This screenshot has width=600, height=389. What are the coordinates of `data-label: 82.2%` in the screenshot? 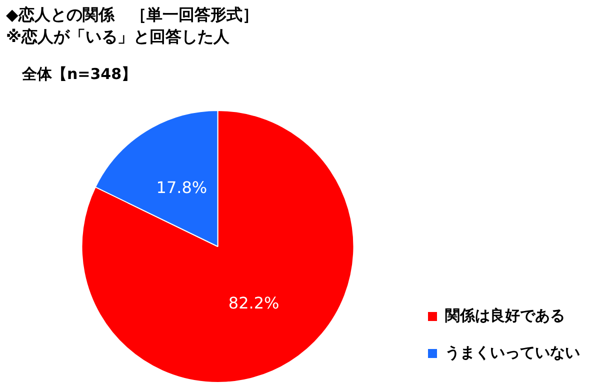 It's located at (254, 302).